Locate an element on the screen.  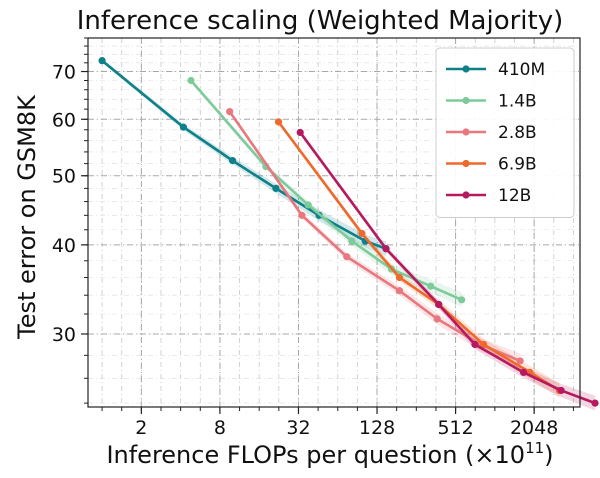
x-axis-label-exponent: 11 is located at coordinates (534, 448).